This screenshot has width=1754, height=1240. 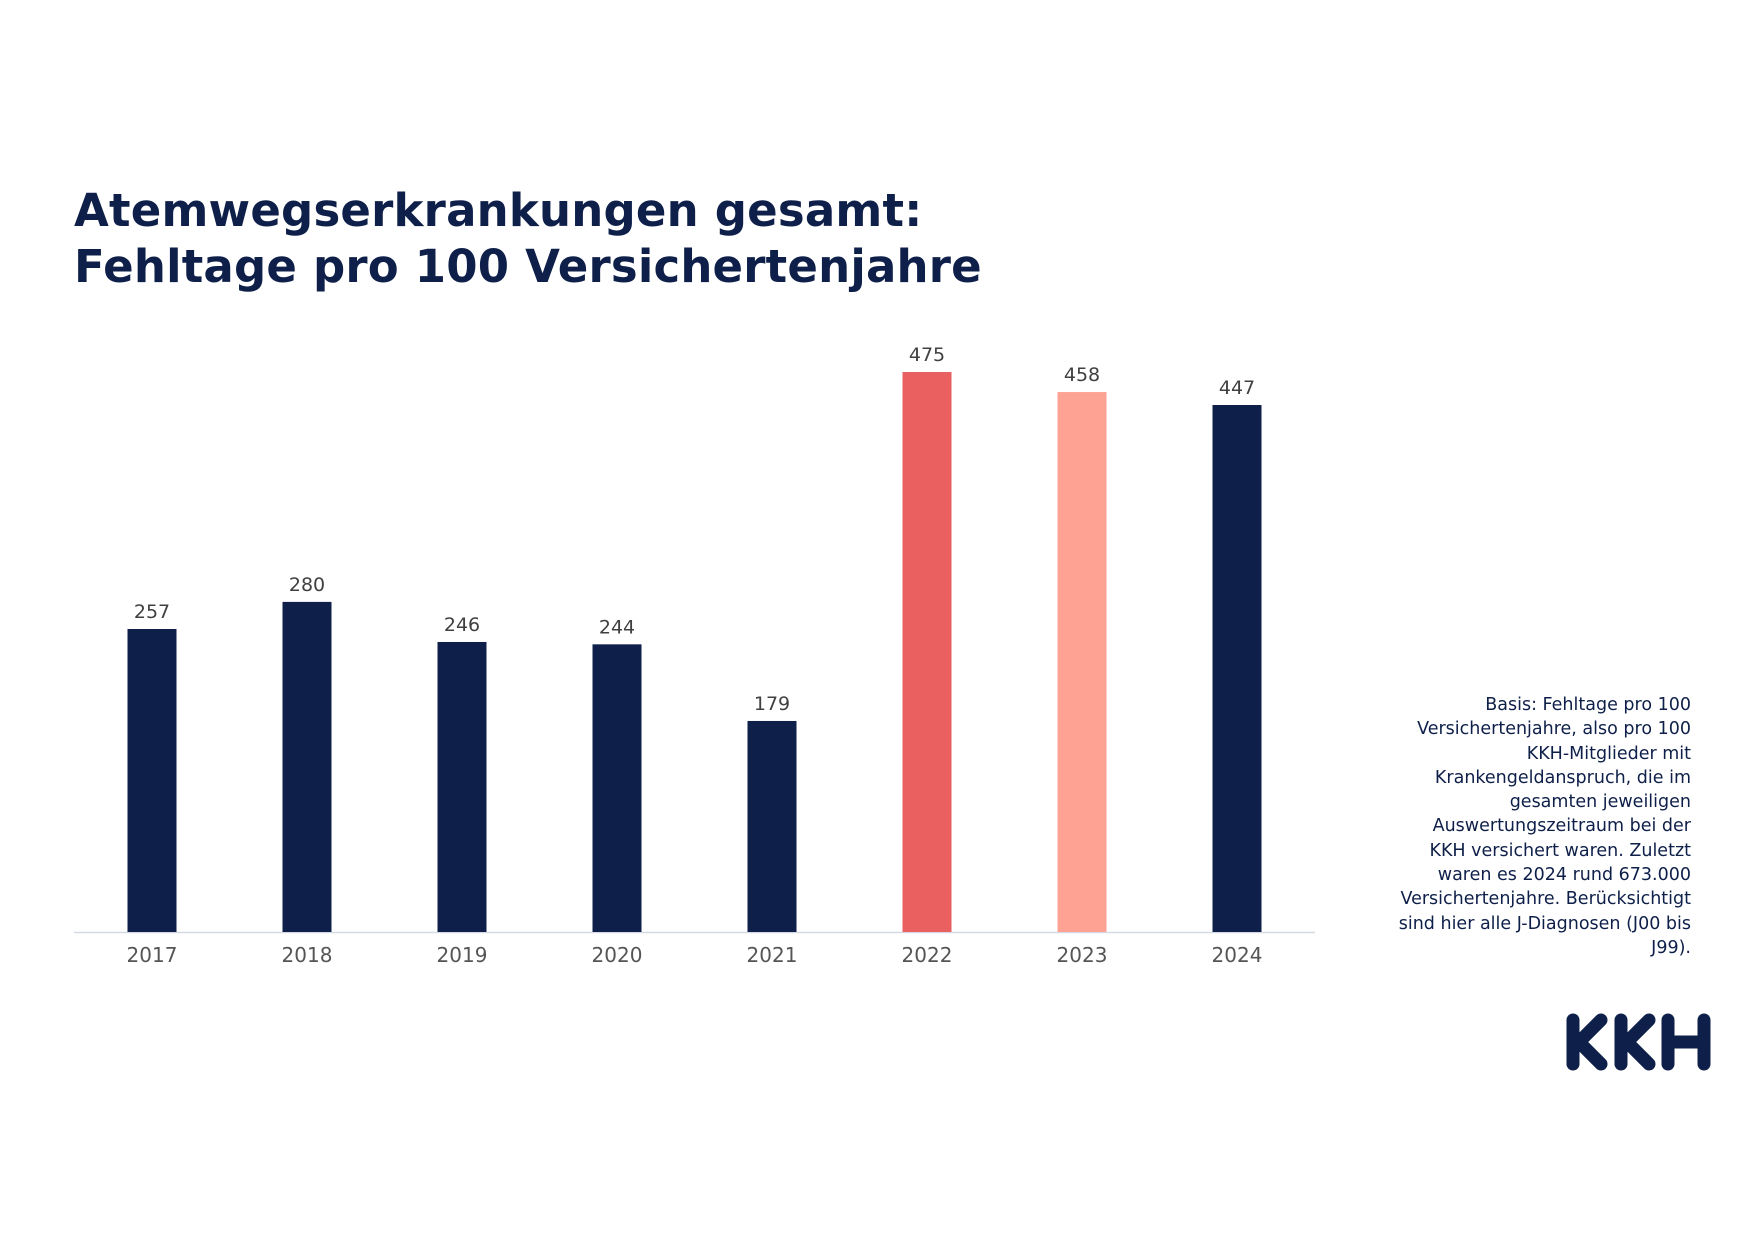 What do you see at coordinates (307, 955) in the screenshot?
I see `x-tick-label-2018: 2018` at bounding box center [307, 955].